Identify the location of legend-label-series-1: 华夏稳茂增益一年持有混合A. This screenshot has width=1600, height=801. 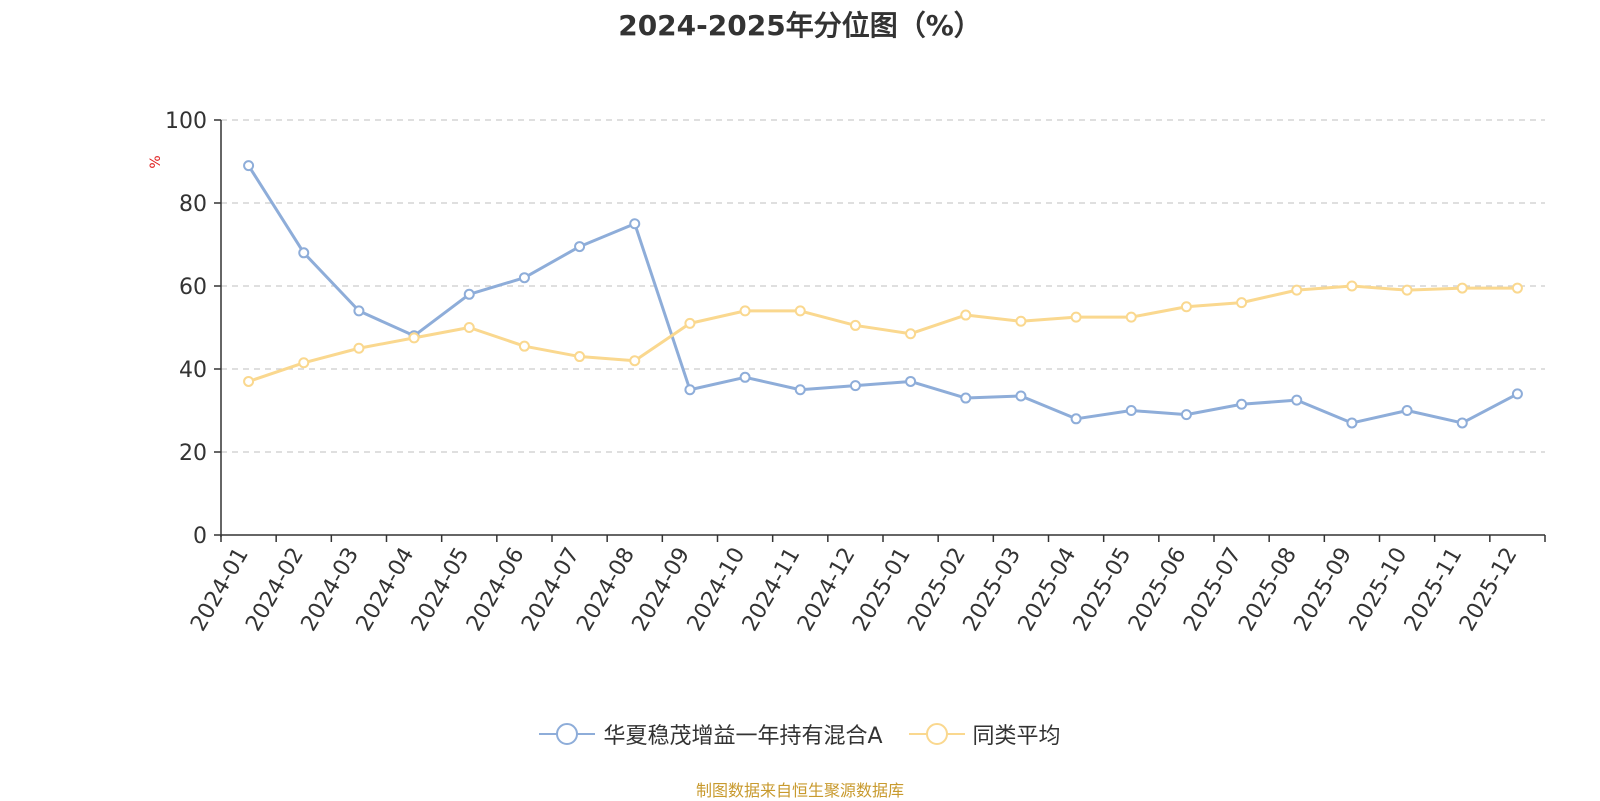
(743, 736).